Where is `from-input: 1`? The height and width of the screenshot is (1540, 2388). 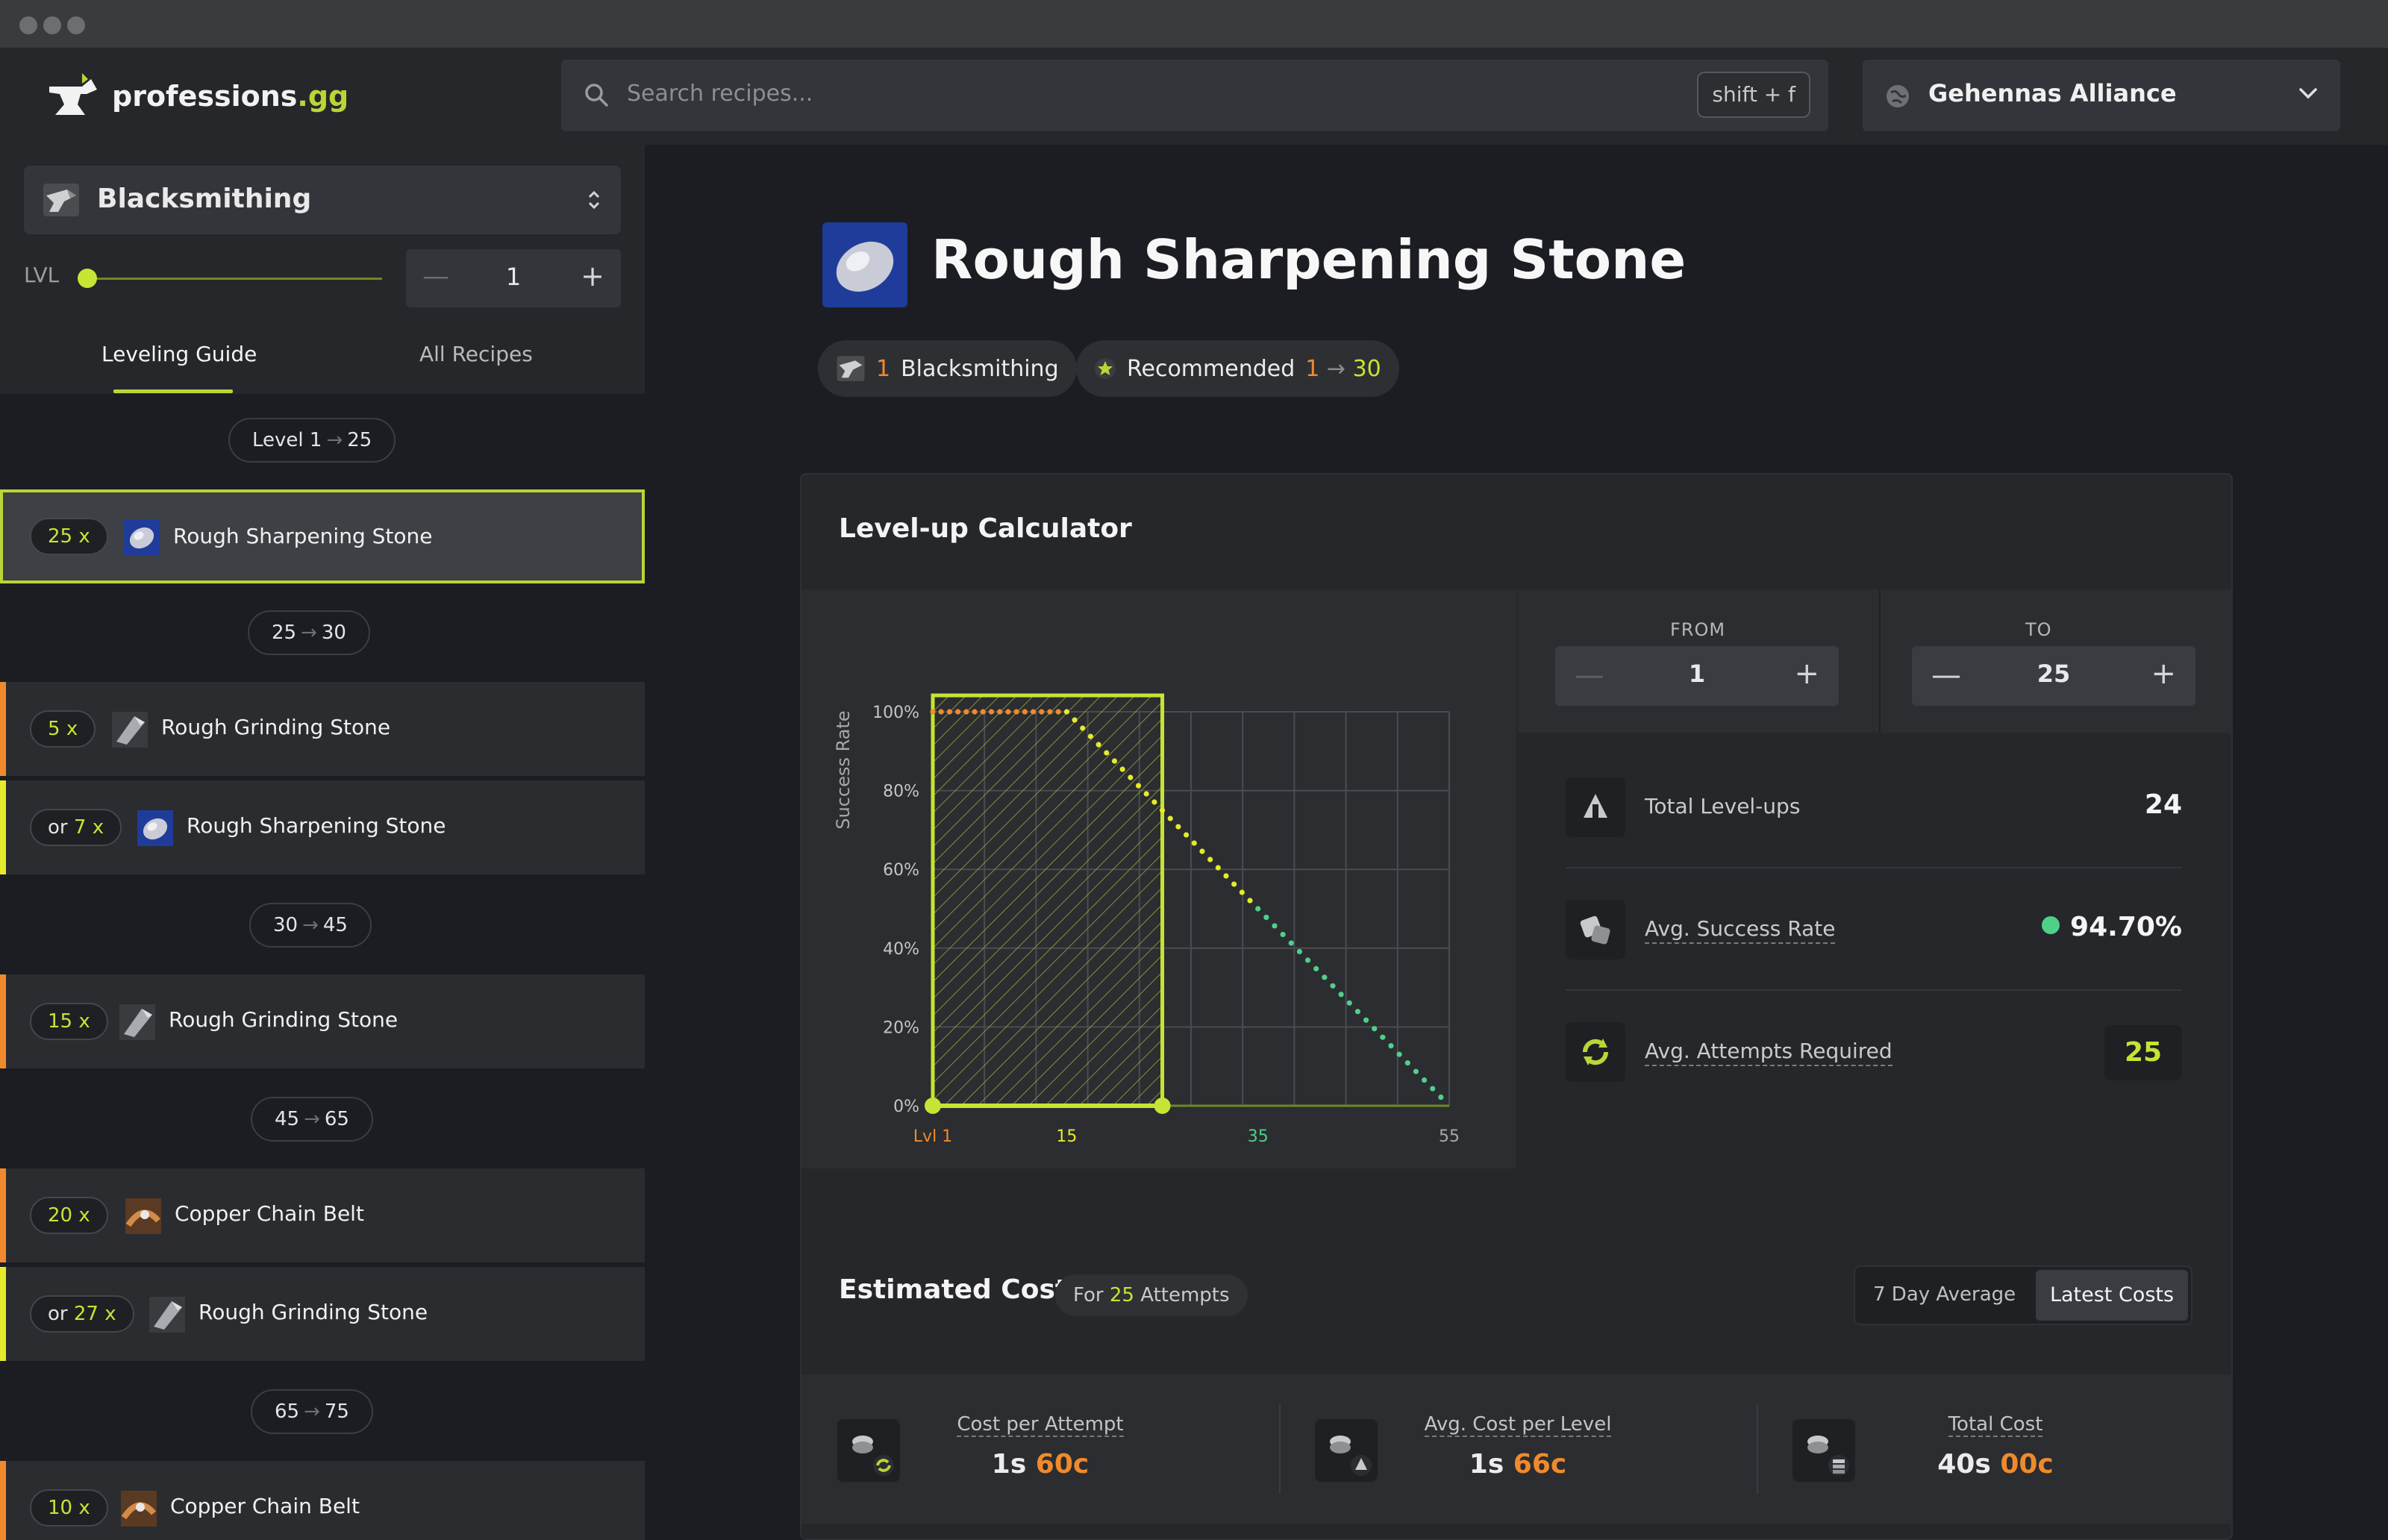
from-input: 1 is located at coordinates (1697, 674).